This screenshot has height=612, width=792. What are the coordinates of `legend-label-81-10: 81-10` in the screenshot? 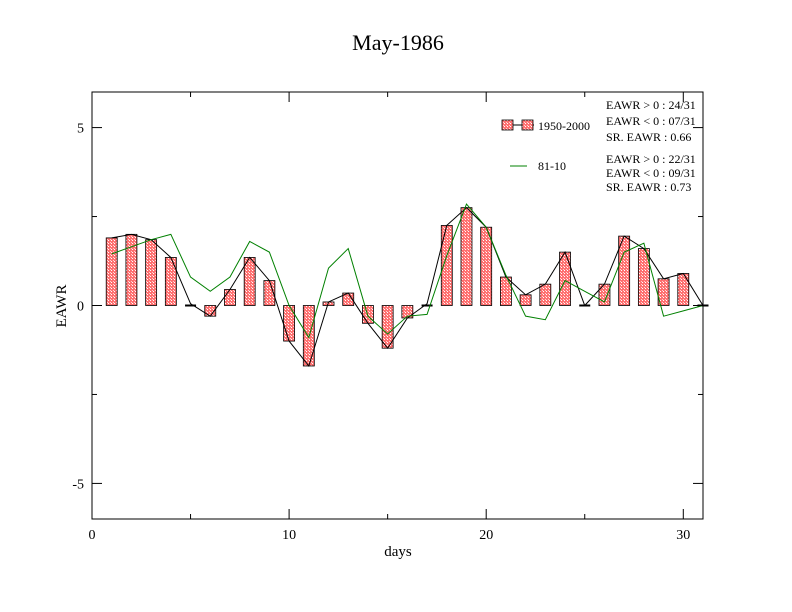 It's located at (552, 166).